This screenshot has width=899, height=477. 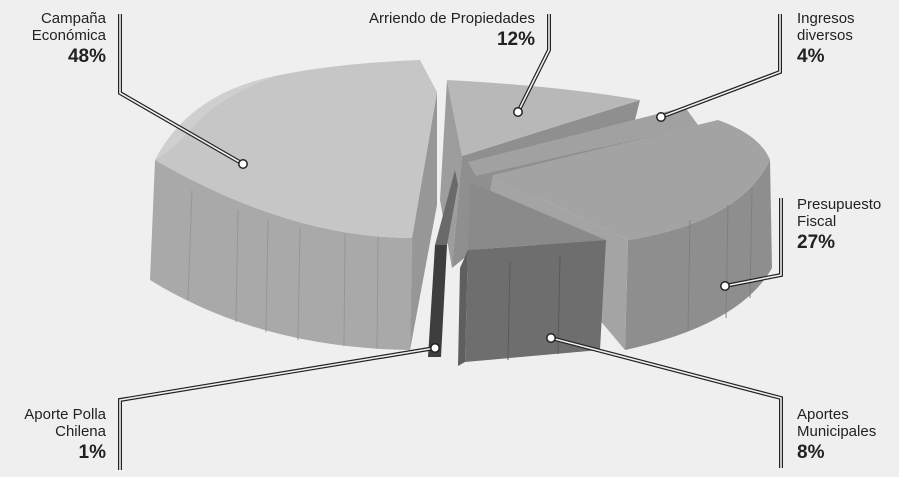 What do you see at coordinates (551, 338) in the screenshot?
I see `dot-municipales` at bounding box center [551, 338].